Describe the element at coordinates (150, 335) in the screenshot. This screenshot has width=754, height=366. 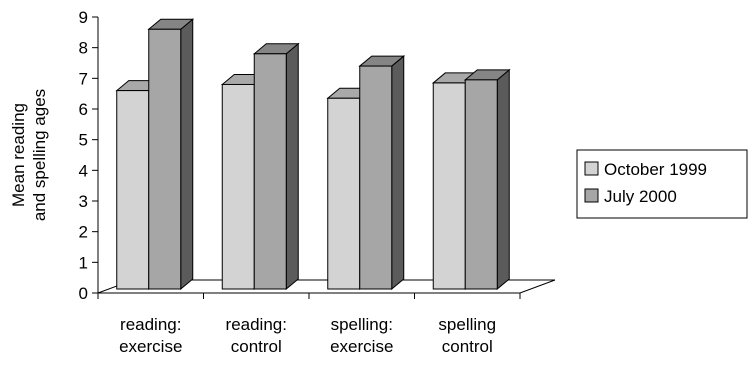
I see `x-tick-label: reading: exercise` at that location.